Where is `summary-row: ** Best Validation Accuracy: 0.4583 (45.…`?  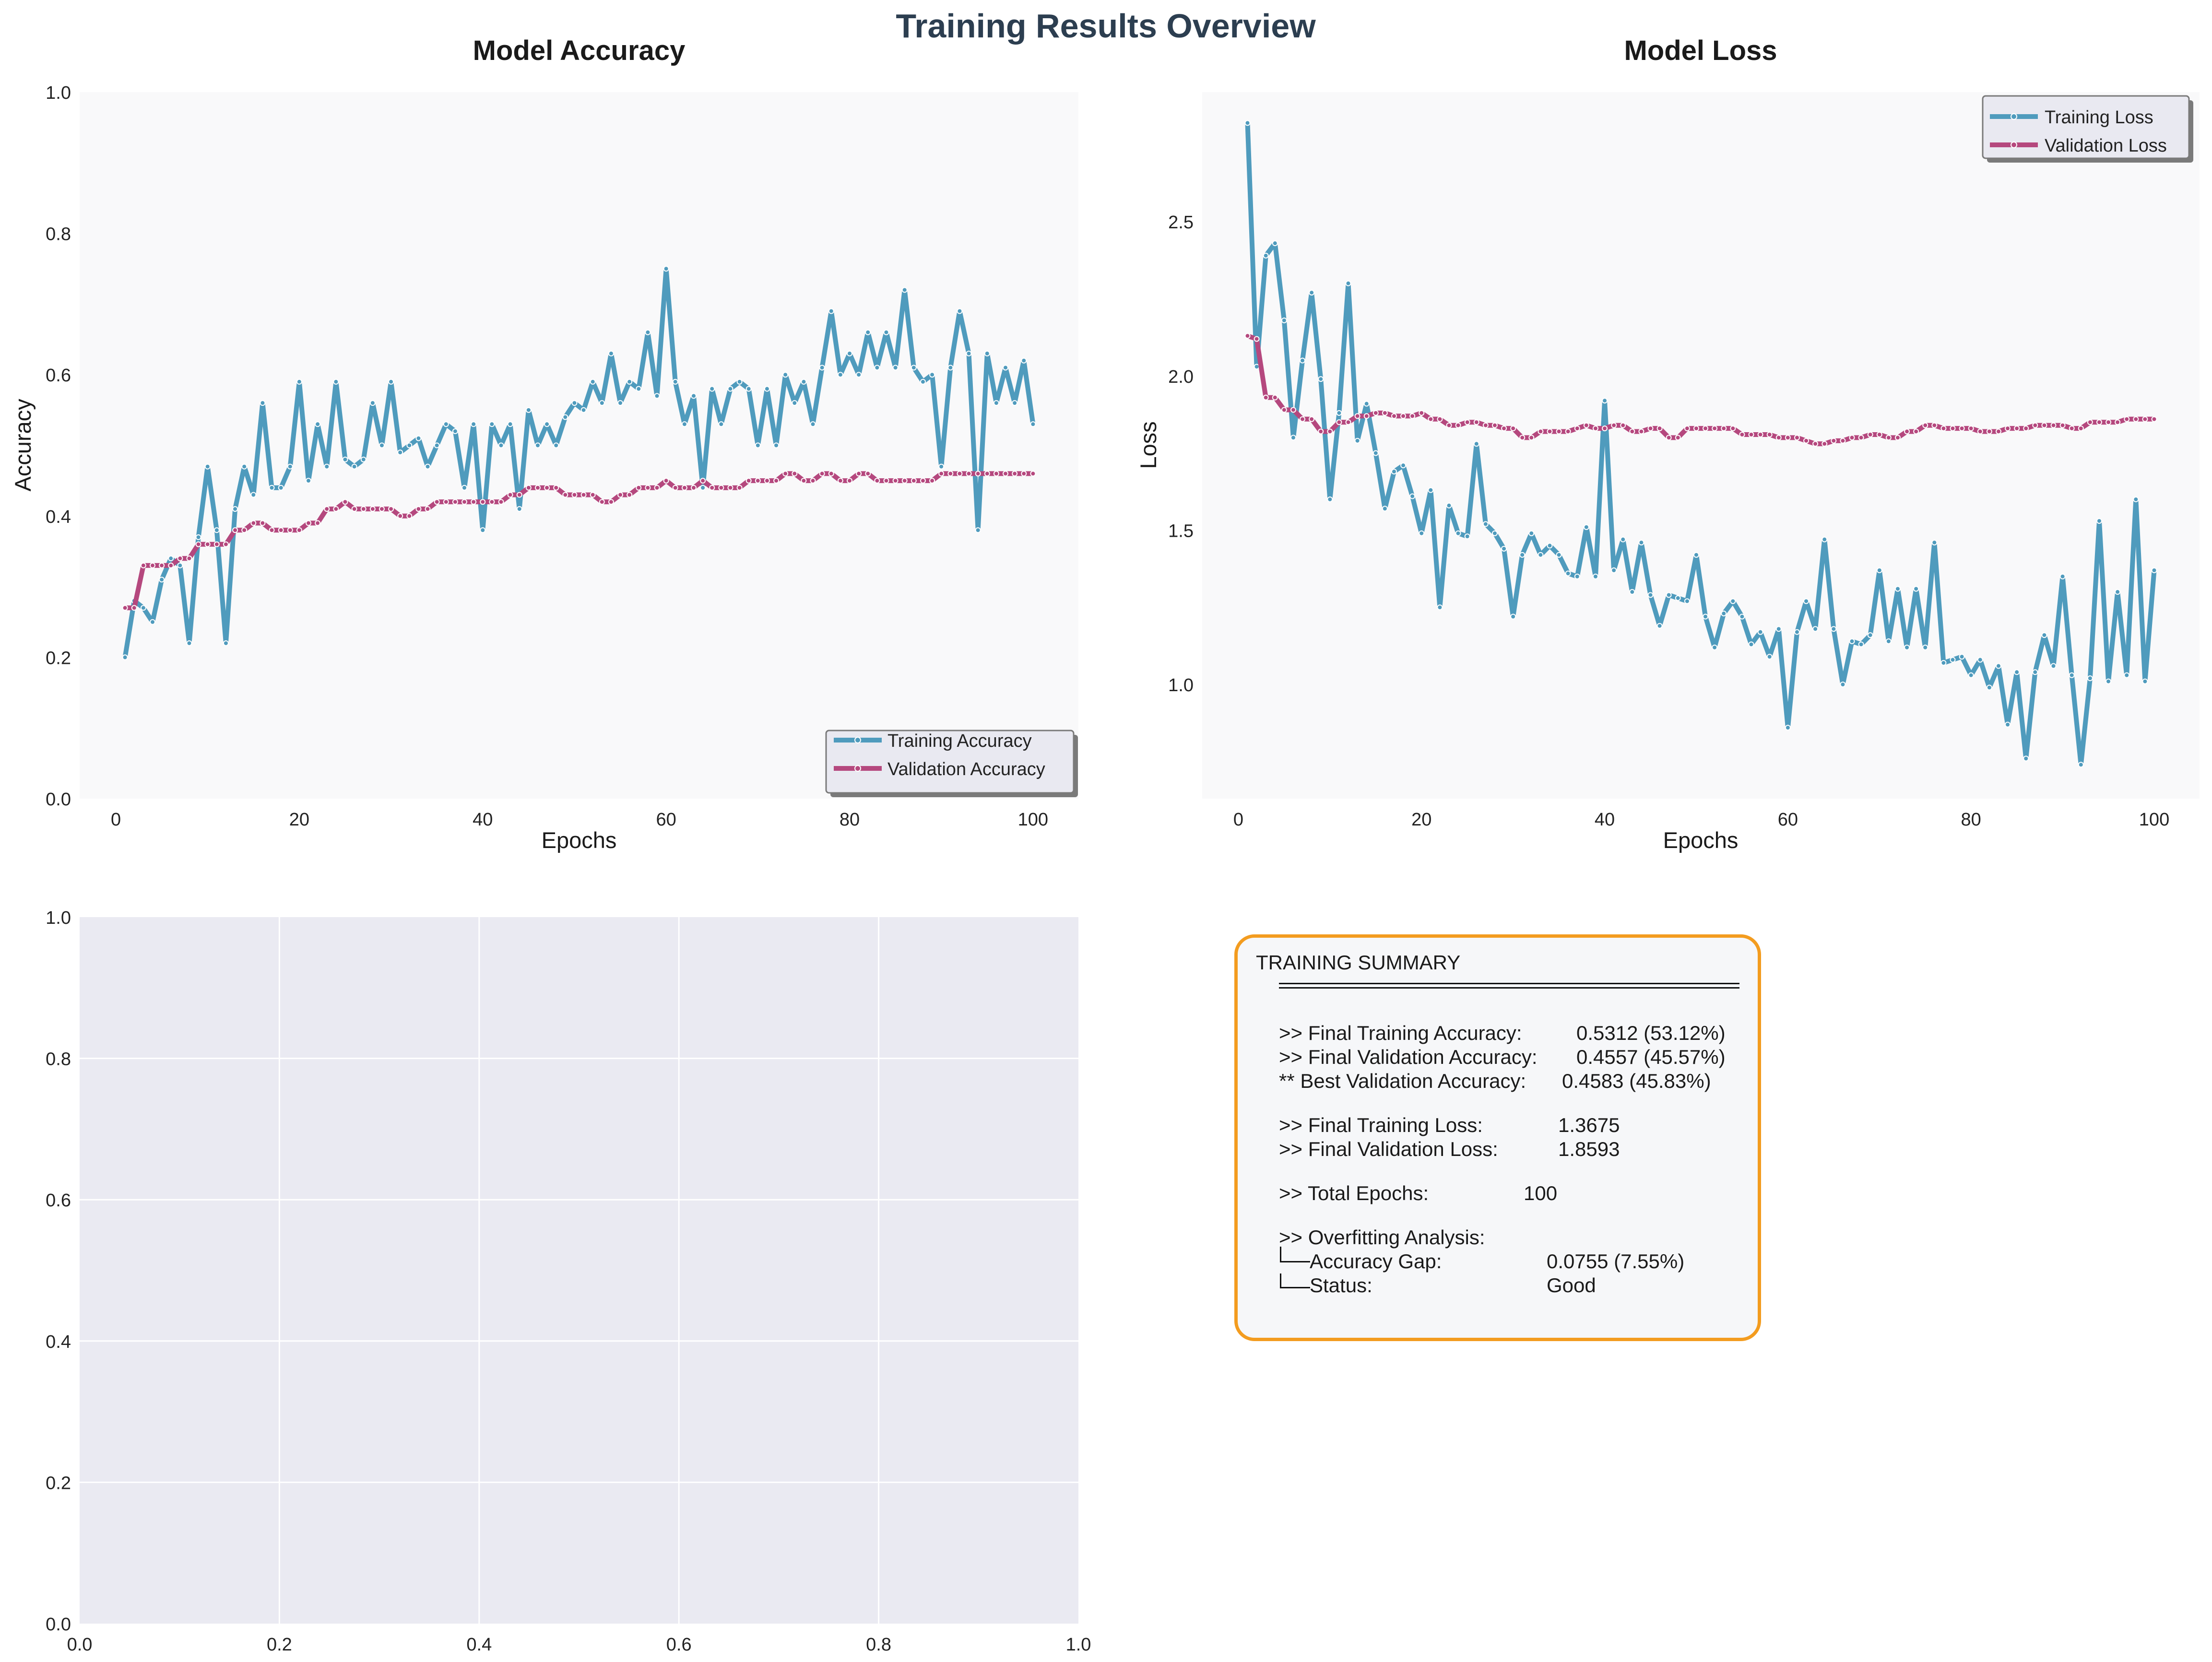
summary-row: ** Best Validation Accuracy: 0.4583 (45.… is located at coordinates (1497, 1081).